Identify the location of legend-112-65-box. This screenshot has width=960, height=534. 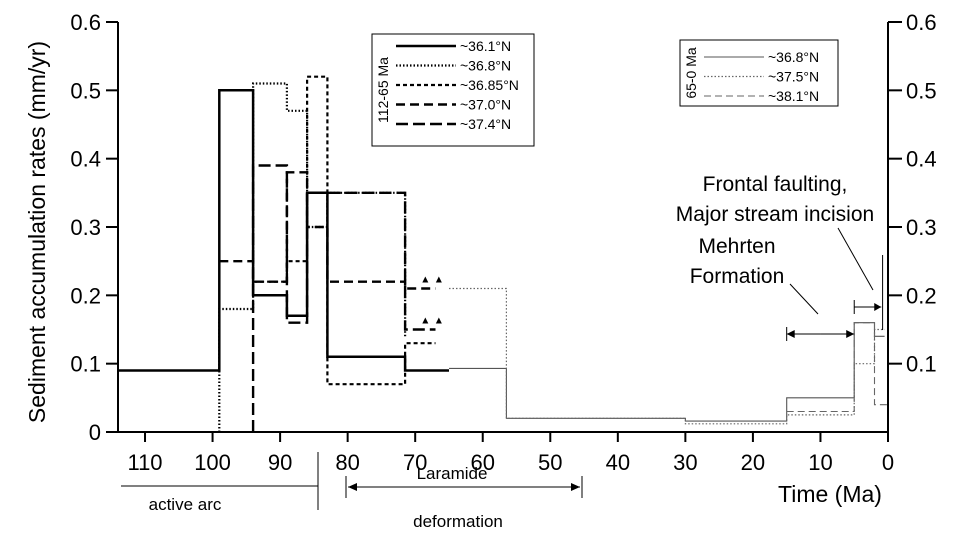
(453, 90).